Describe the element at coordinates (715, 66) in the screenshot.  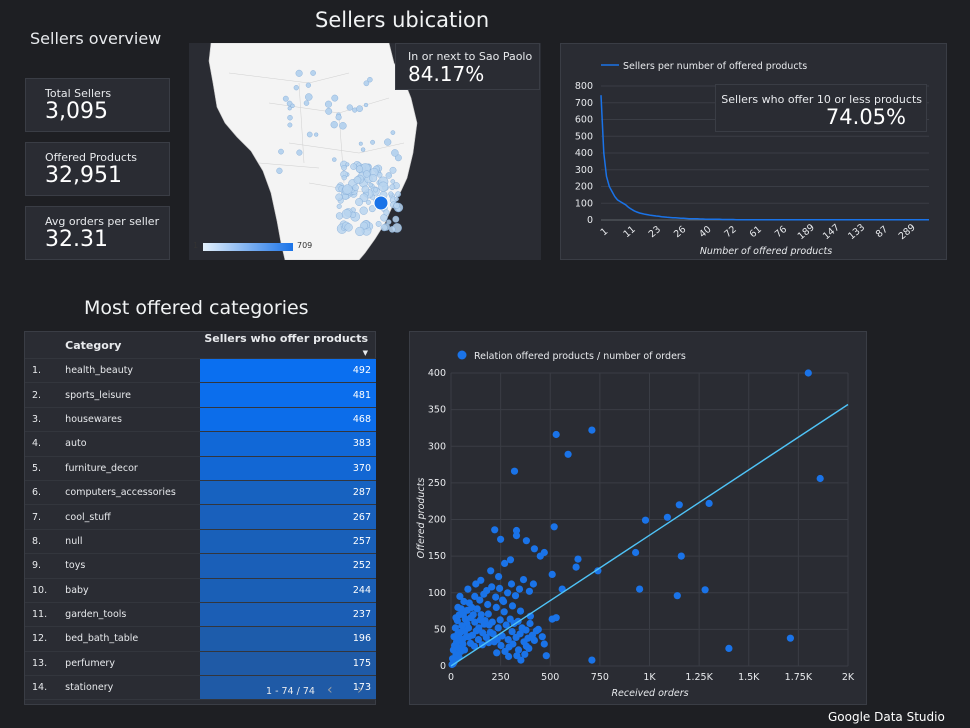
I see `line-legend-label: Sellers per number of offered products` at that location.